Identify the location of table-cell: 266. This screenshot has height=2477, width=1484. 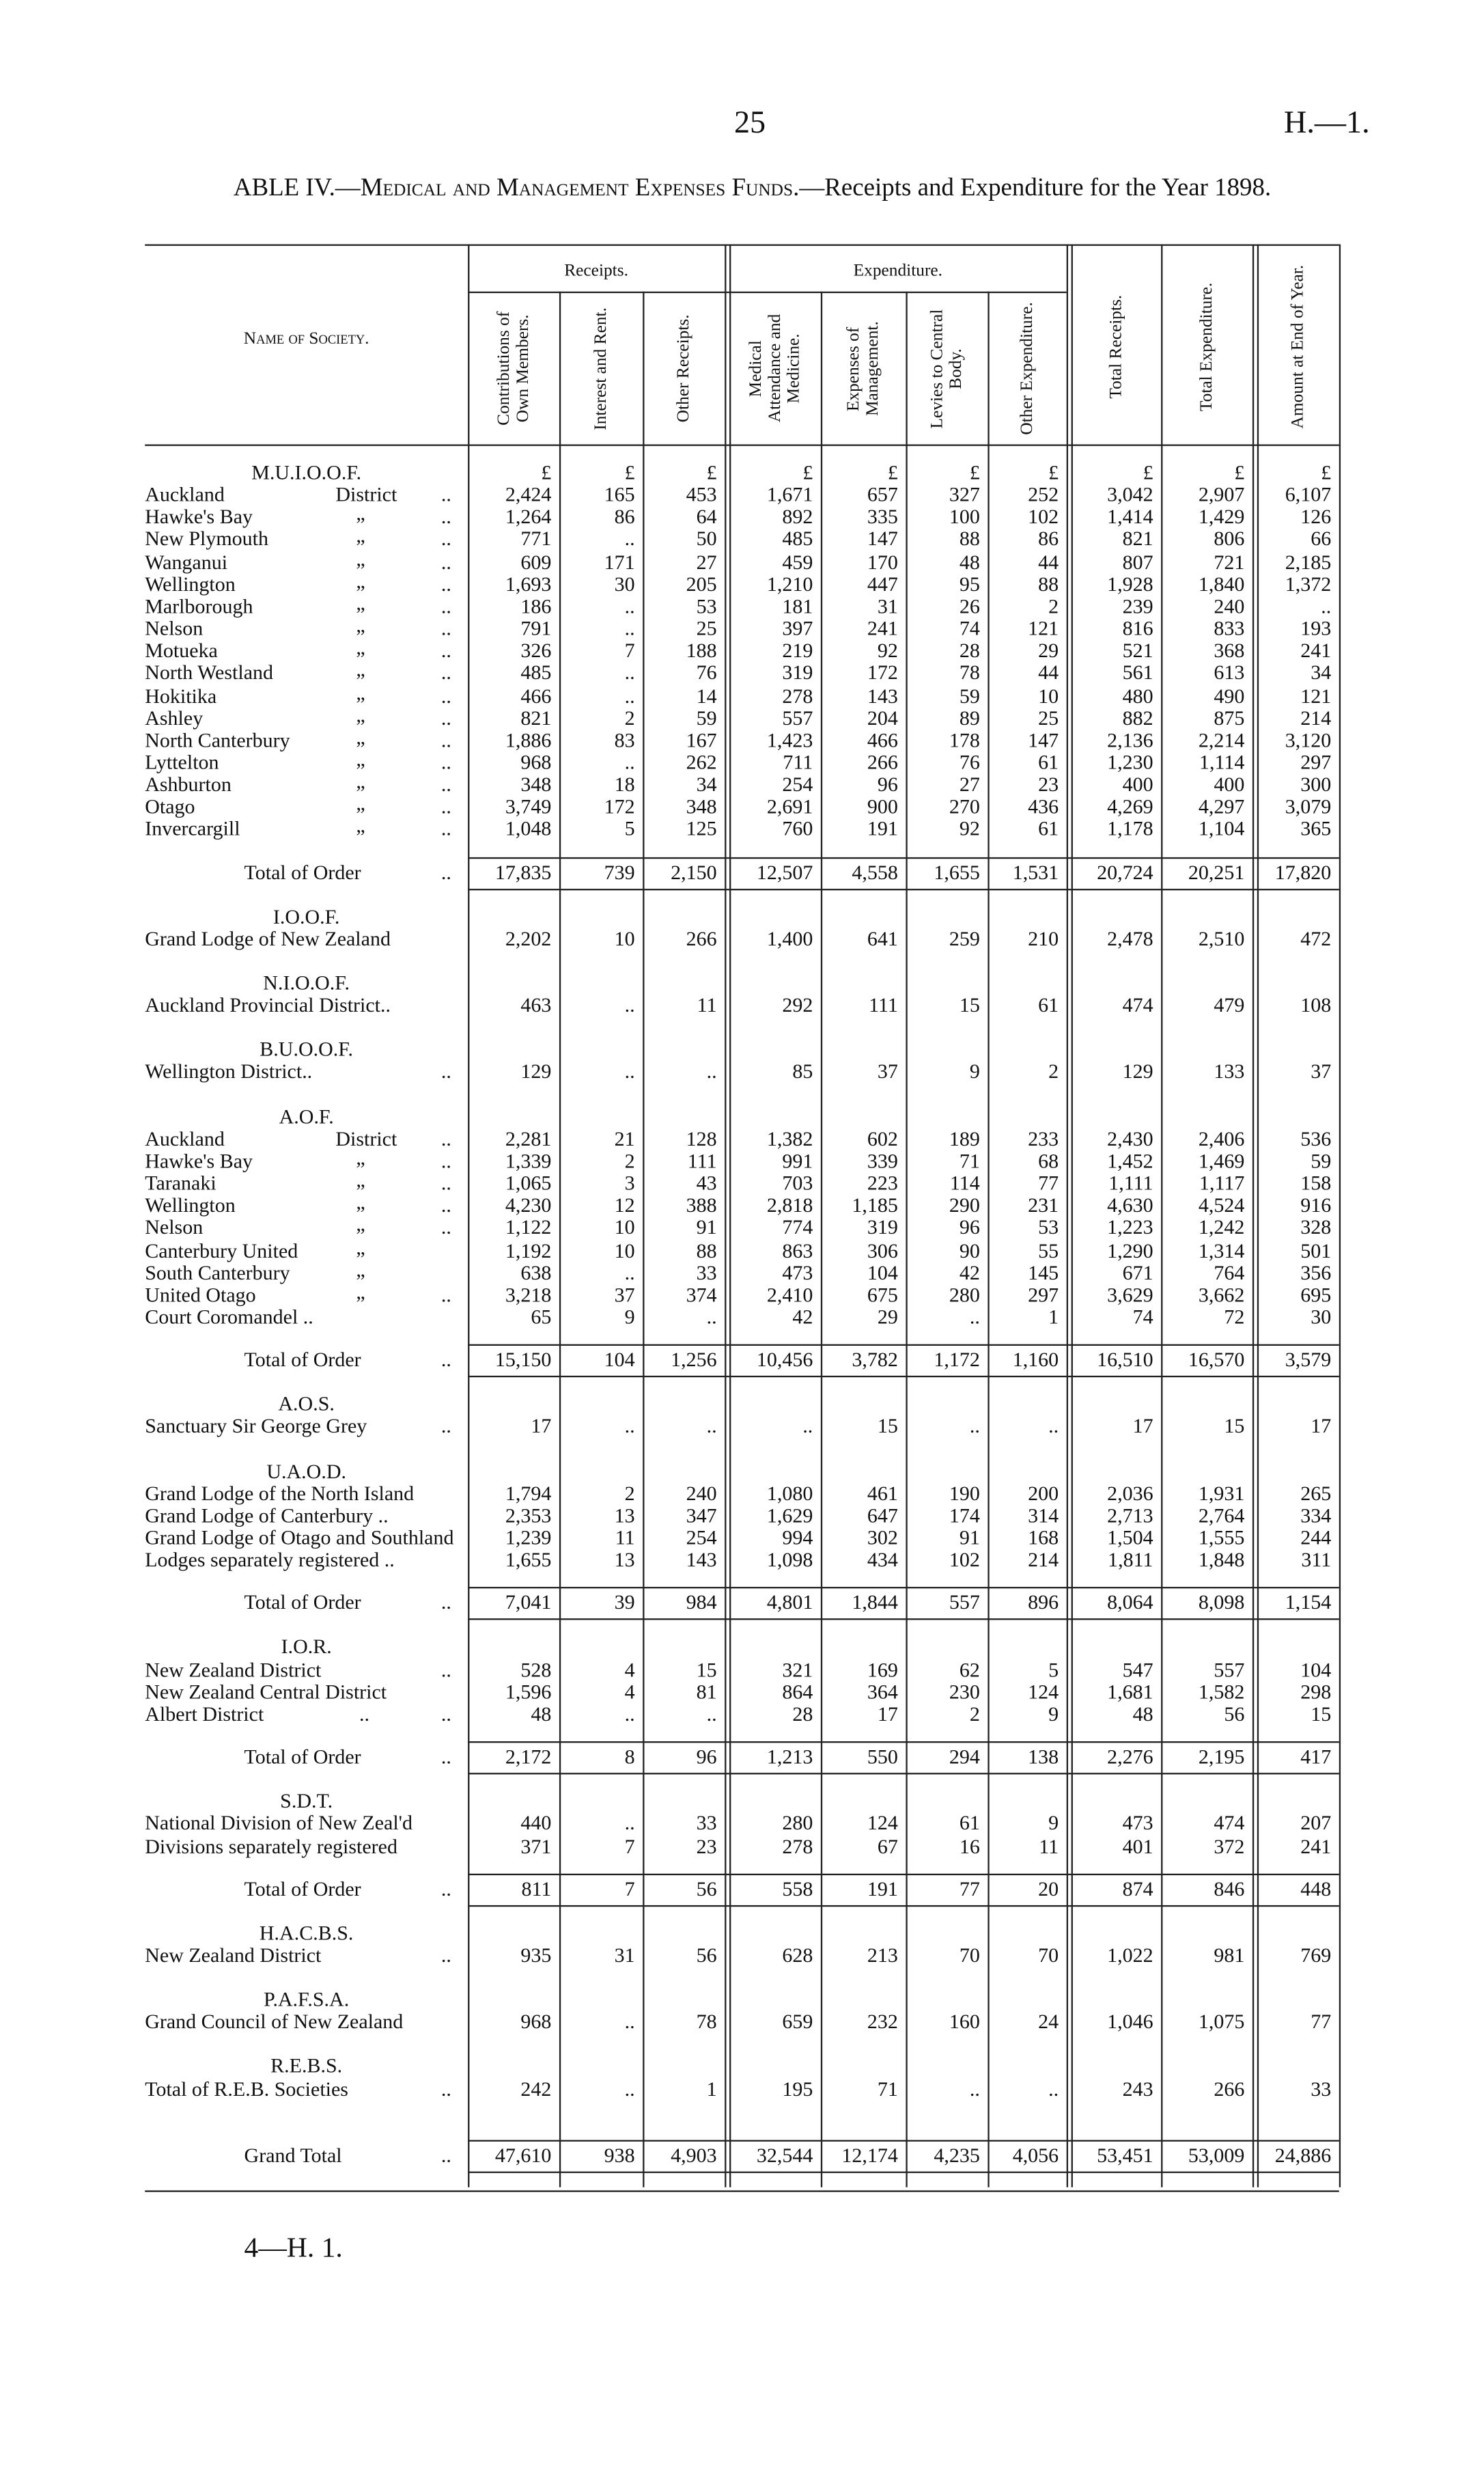
(701, 938).